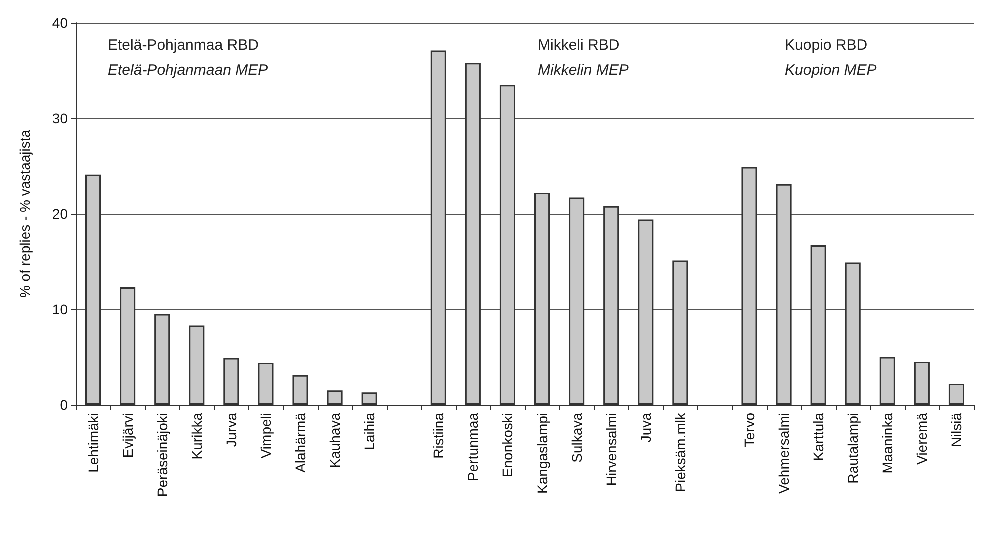 The image size is (984, 537). Describe the element at coordinates (196, 436) in the screenshot. I see `x-tick-label: Kurikka` at that location.